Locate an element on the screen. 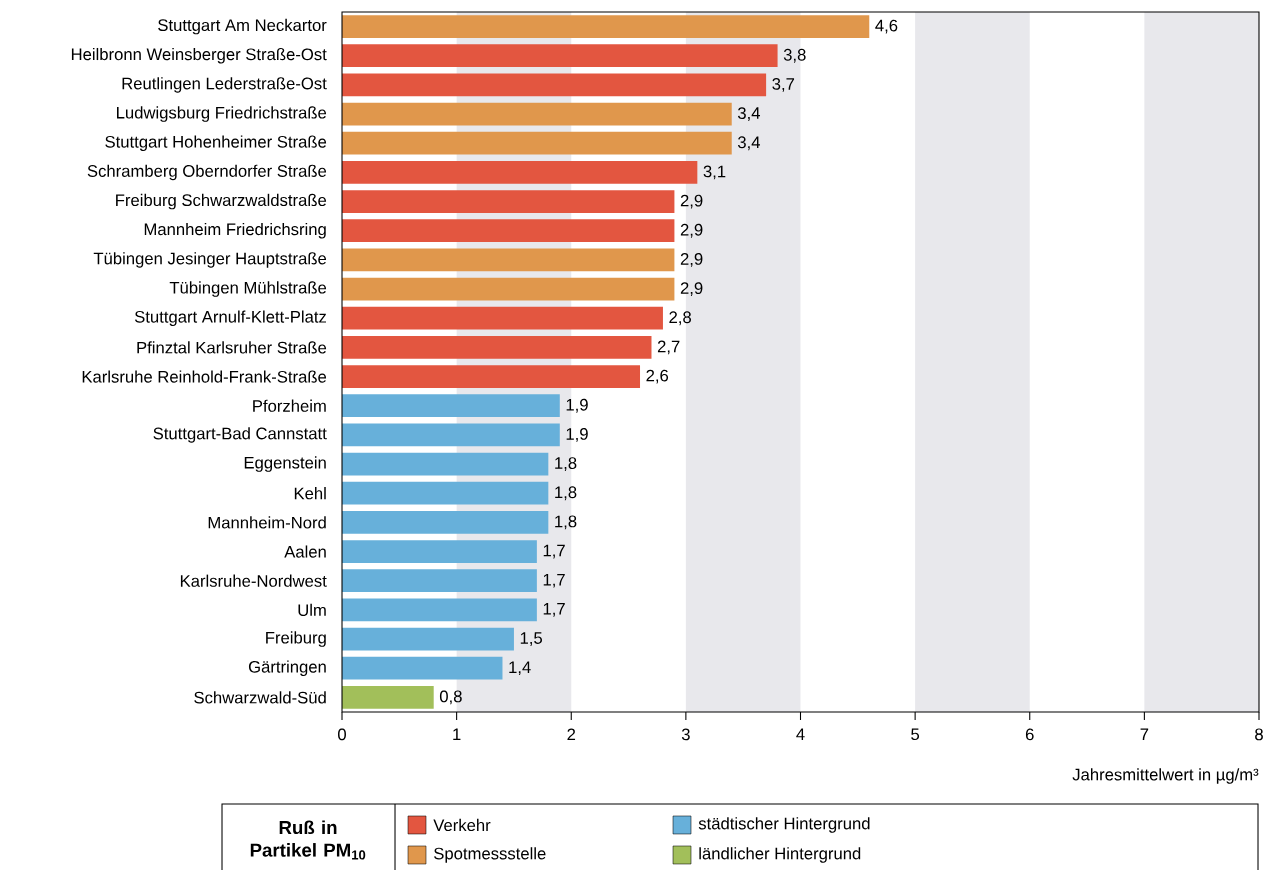  y-tick-label: Tübingen Mühlstraße is located at coordinates (248, 289).